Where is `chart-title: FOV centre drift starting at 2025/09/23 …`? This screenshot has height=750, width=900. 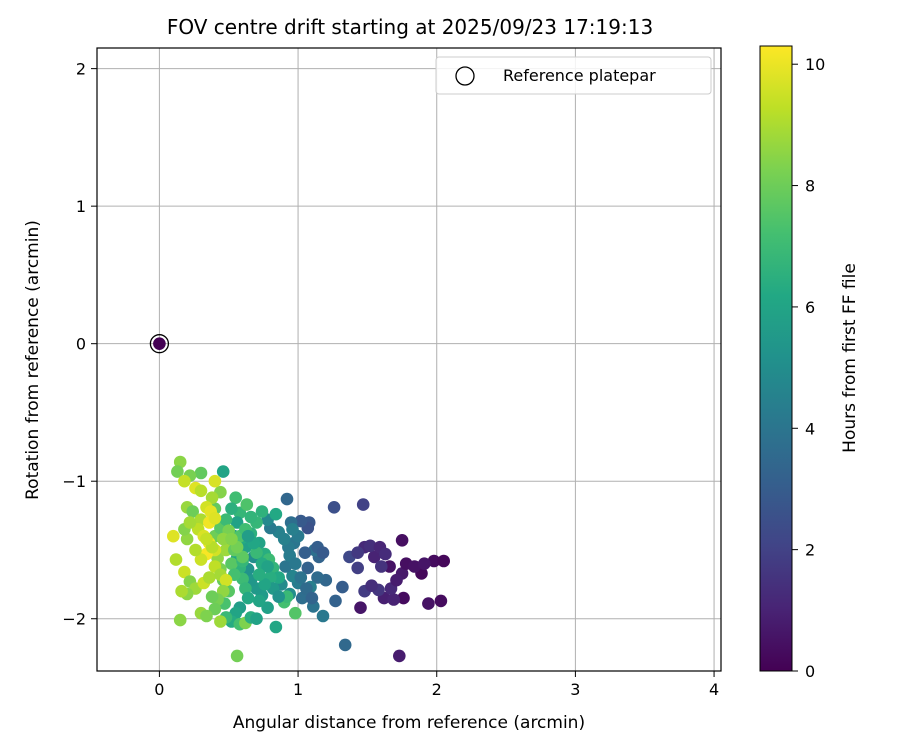 chart-title: FOV centre drift starting at 2025/09/23 … is located at coordinates (410, 27).